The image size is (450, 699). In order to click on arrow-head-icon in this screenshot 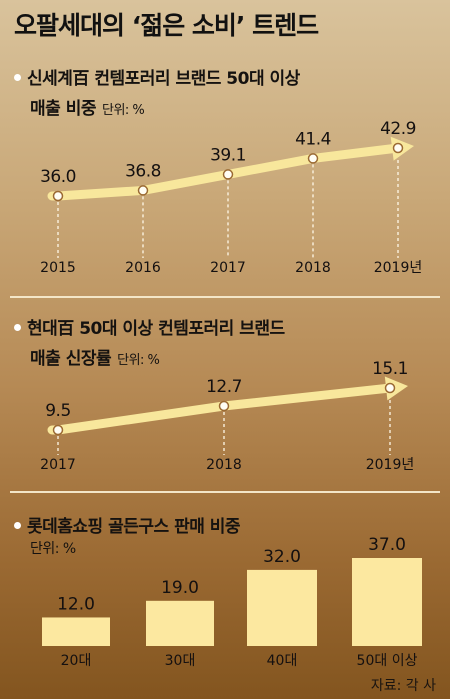, I will do `click(396, 388)`.